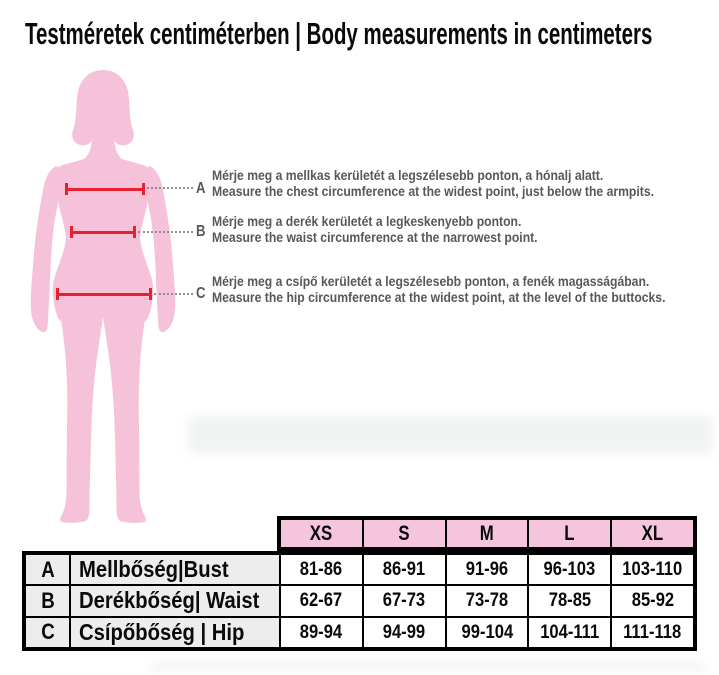 The height and width of the screenshot is (675, 719). What do you see at coordinates (570, 601) in the screenshot?
I see `waist-l-value: 78-85` at bounding box center [570, 601].